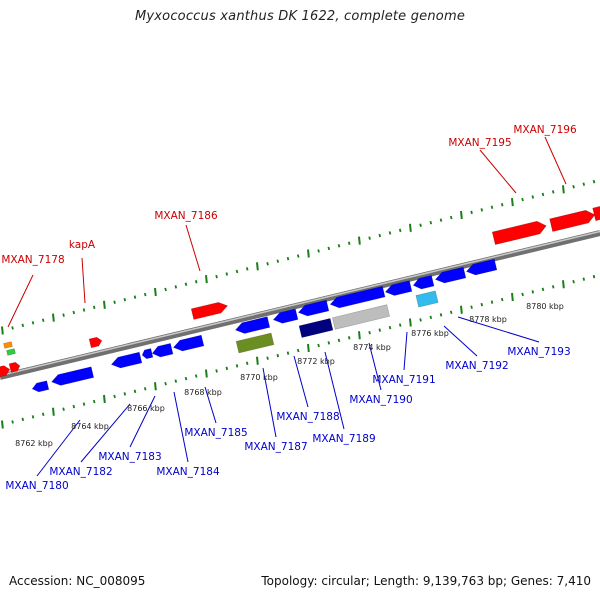 Image resolution: width=600 pixels, height=600 pixels. Describe the element at coordinates (380, 400) in the screenshot. I see `gene-label-reverse: MXAN_7190` at that location.